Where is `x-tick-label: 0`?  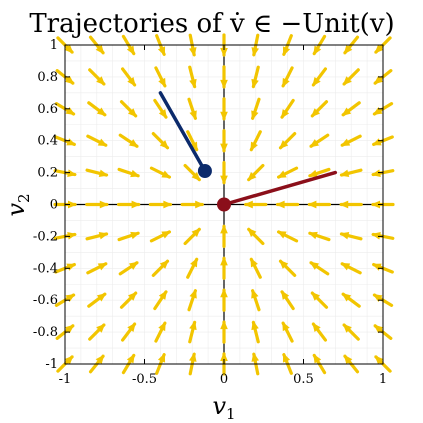
x-tick-label: 0 is located at coordinates (224, 379).